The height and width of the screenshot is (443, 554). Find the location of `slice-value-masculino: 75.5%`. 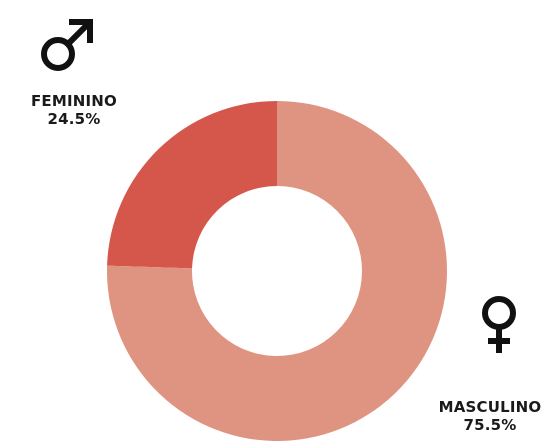

slice-value-masculino: 75.5% is located at coordinates (490, 425).